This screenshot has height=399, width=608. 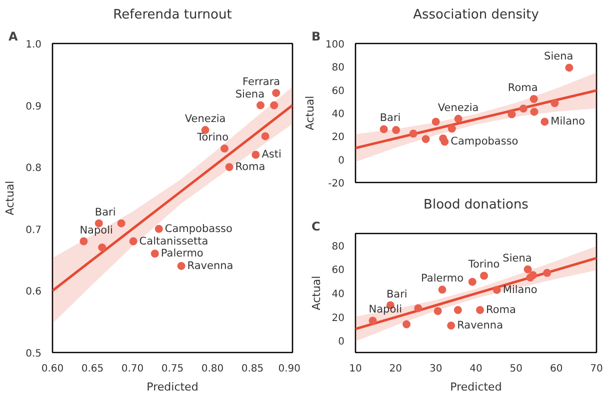 I want to click on y-tick-label: 0.7, so click(x=34, y=230).